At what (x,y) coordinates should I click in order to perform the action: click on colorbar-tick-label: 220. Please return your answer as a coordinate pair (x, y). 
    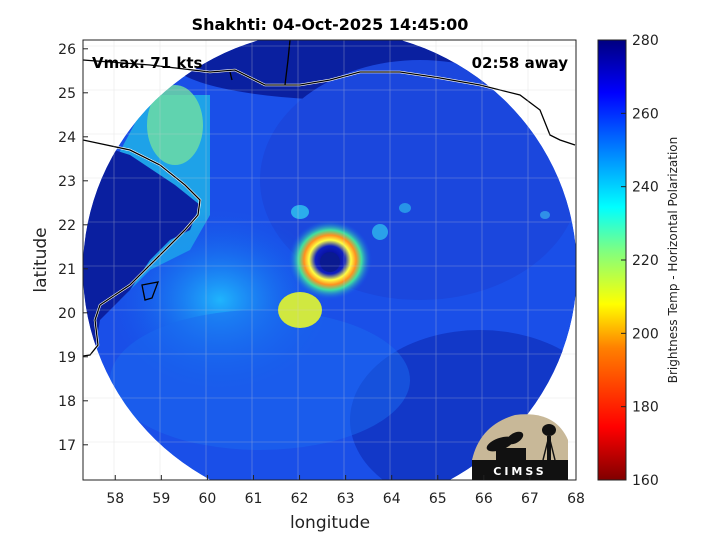
    Looking at the image, I should click on (645, 261).